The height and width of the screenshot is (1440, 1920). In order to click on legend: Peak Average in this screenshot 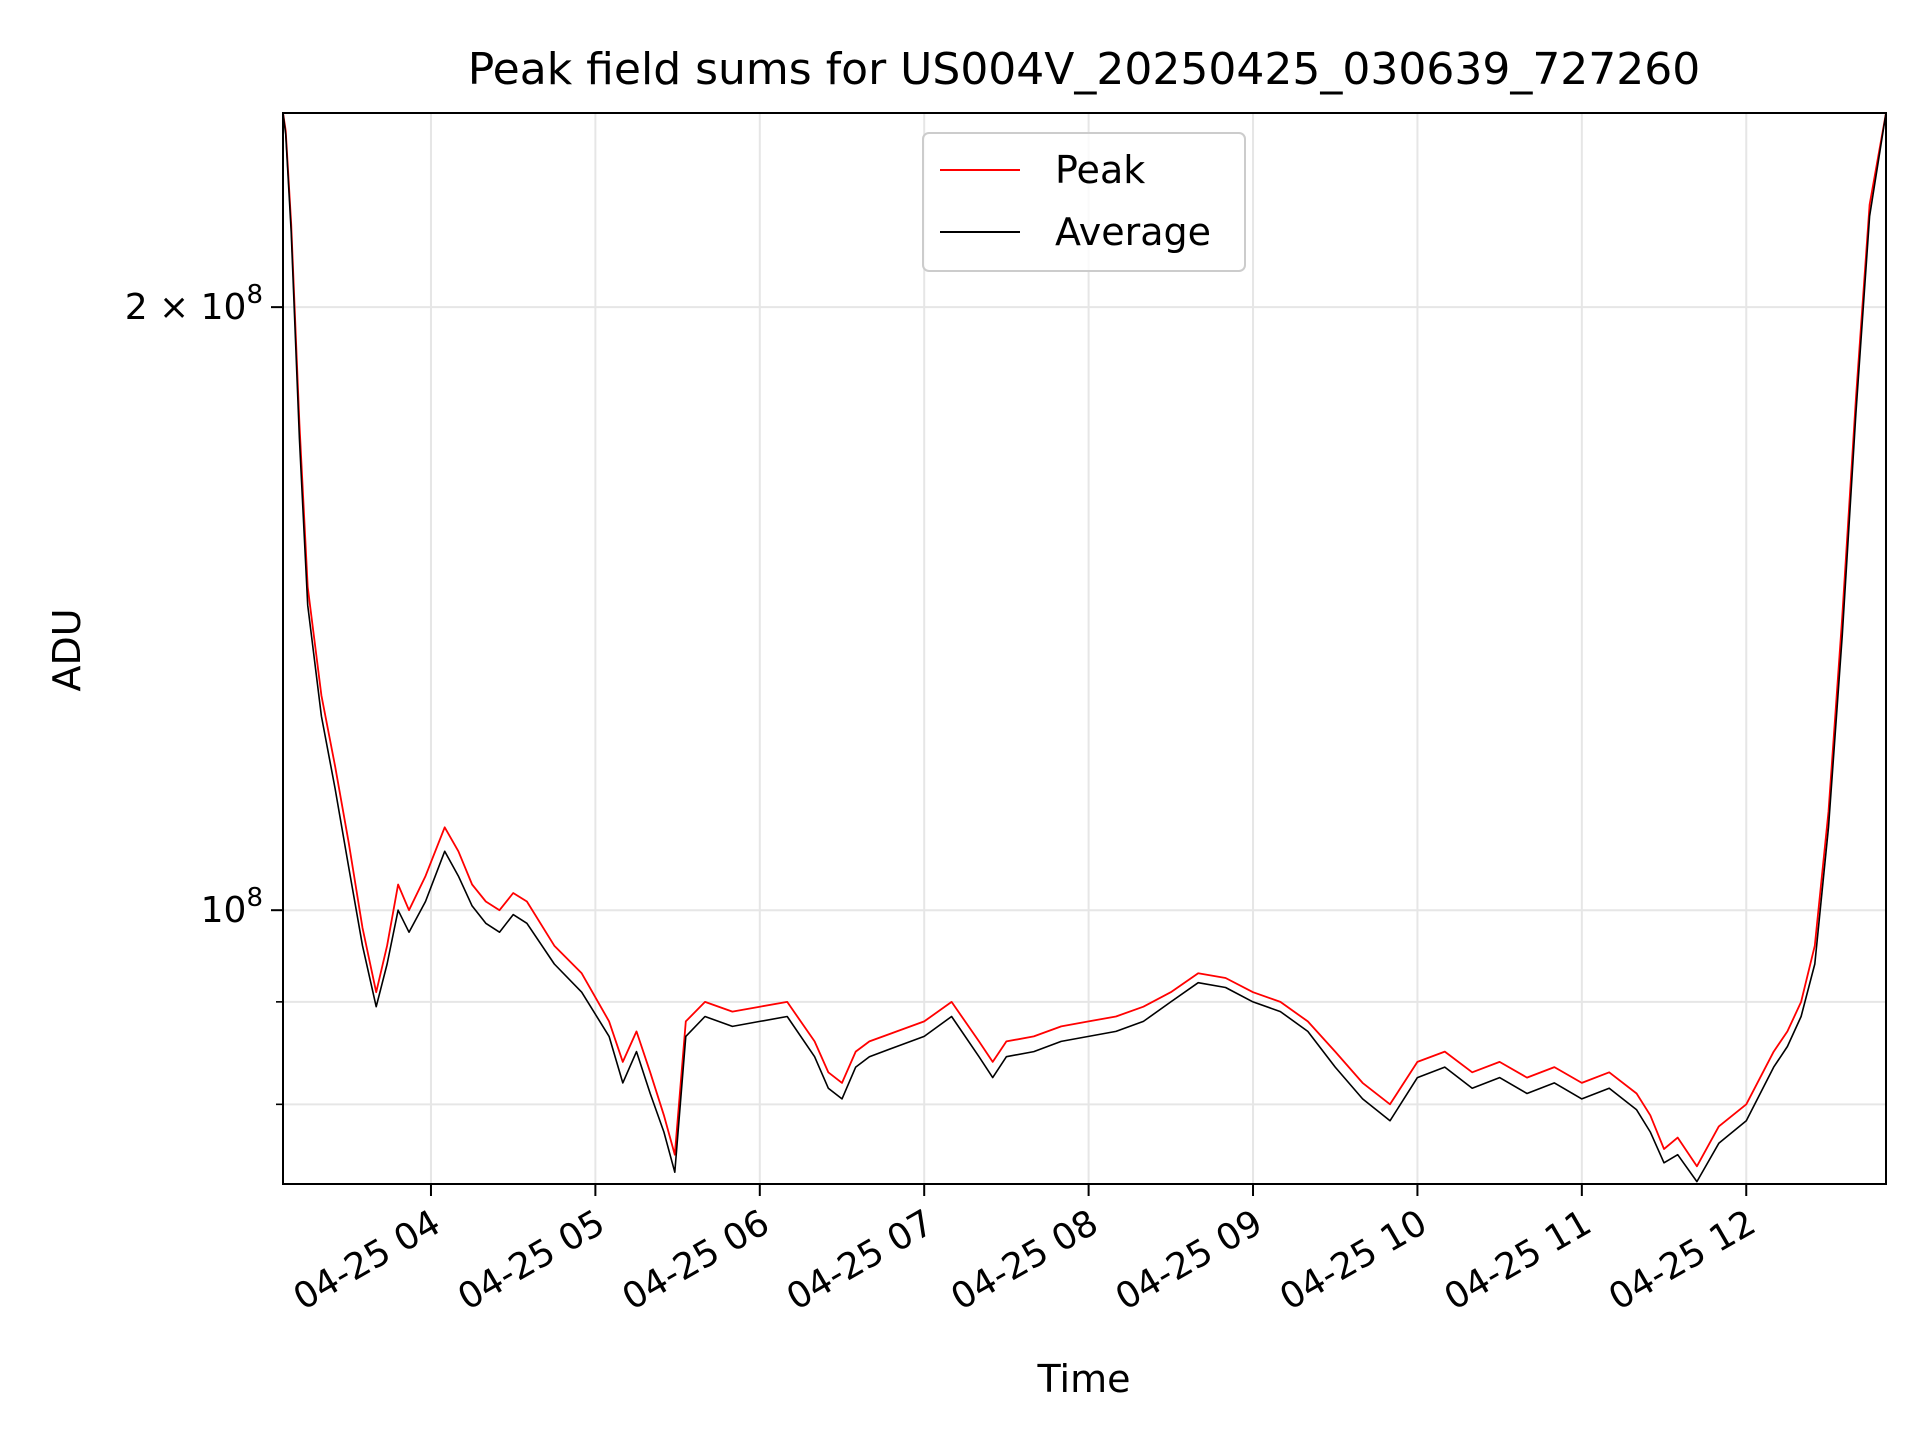, I will do `click(1084, 202)`.